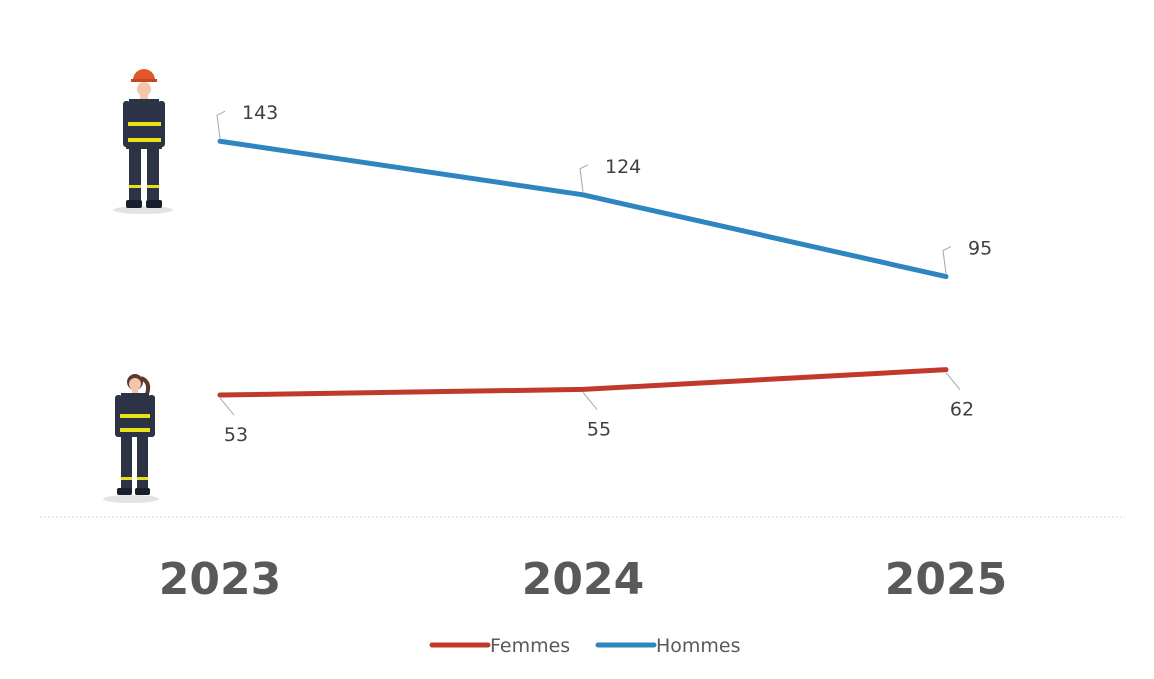 Image resolution: width=1154 pixels, height=679 pixels. I want to click on x-tick-label-2024: 2024, so click(583, 579).